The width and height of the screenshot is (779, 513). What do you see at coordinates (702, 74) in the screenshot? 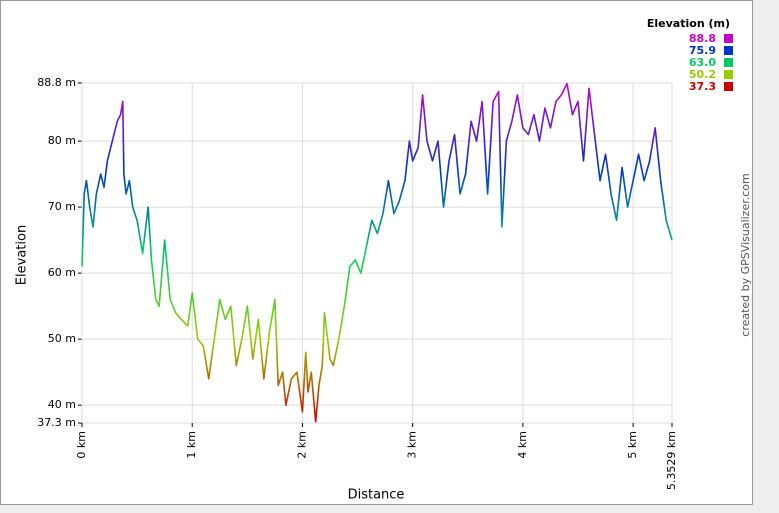
I see `legend-value: 50.2` at bounding box center [702, 74].